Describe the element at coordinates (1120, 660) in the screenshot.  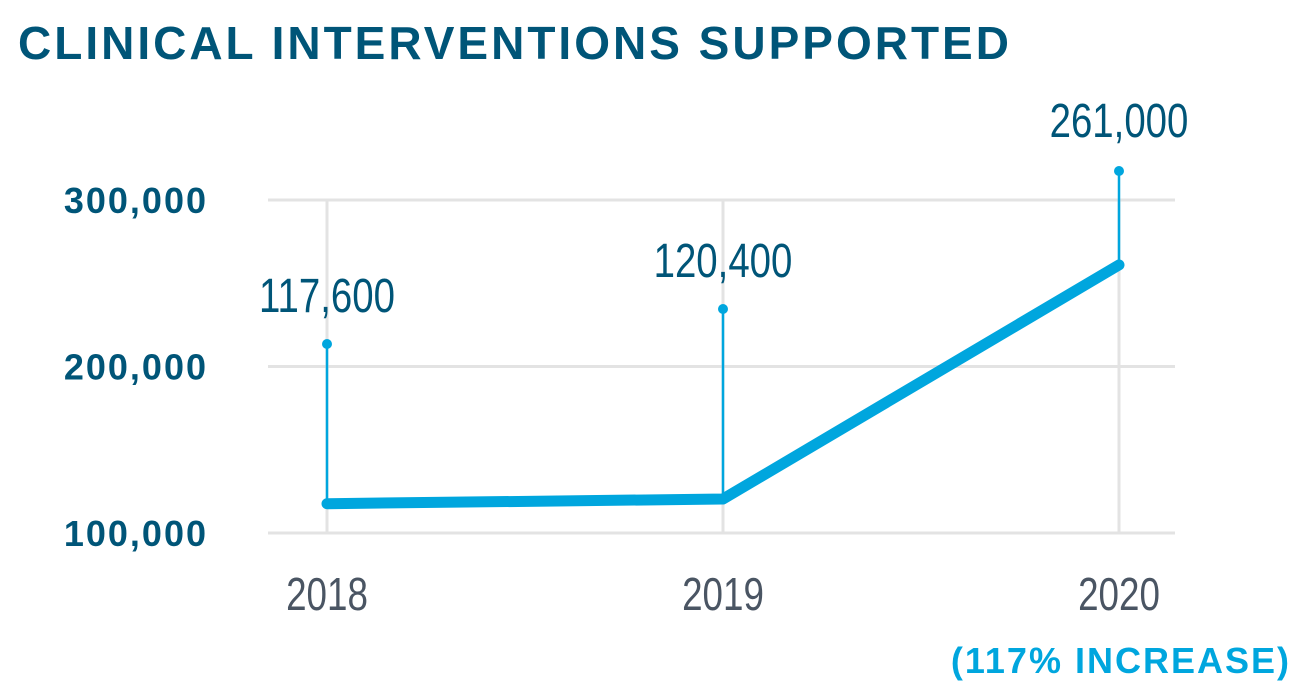
I see `increase-annotation: (117% INCREASE)` at that location.